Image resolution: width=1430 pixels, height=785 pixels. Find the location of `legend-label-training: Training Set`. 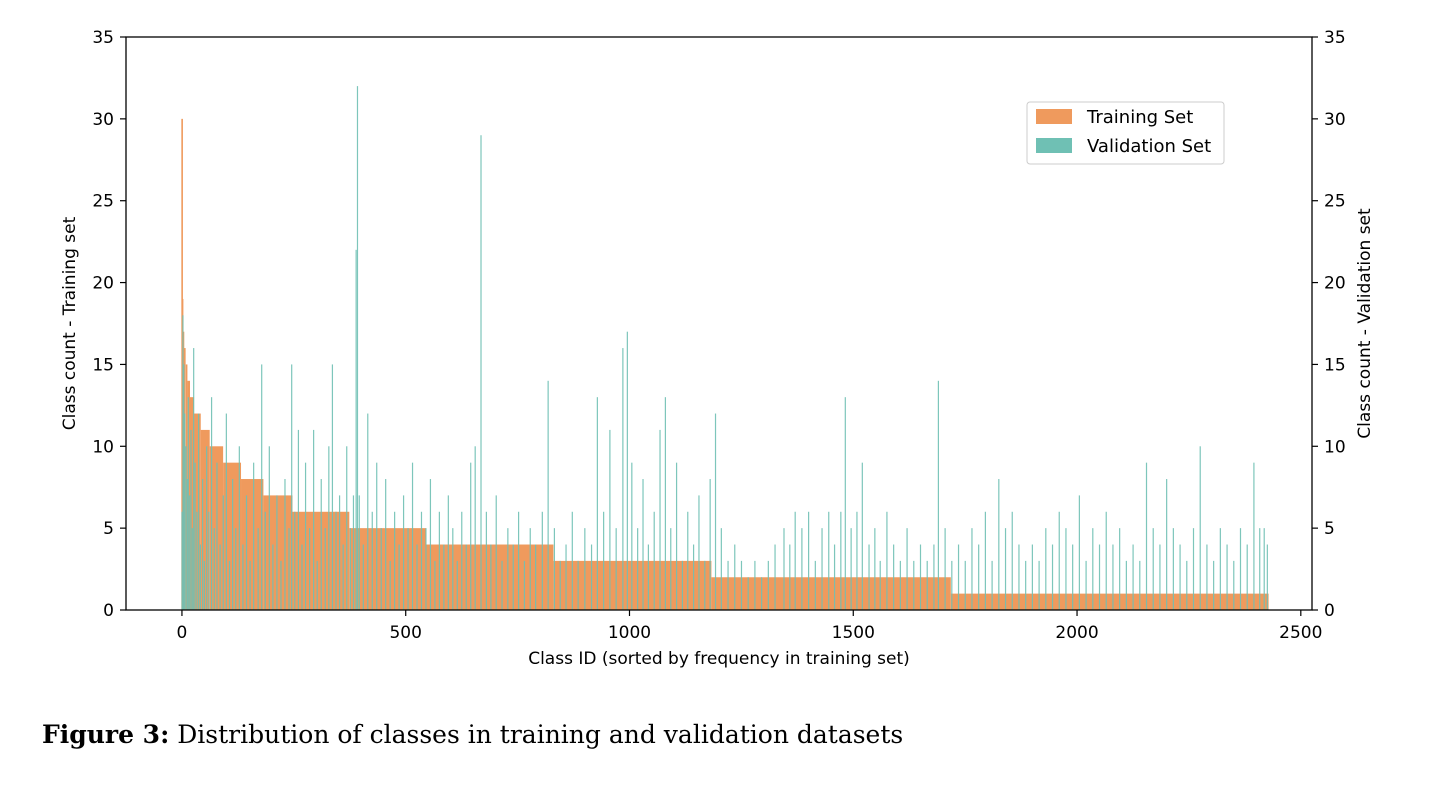

legend-label-training: Training Set is located at coordinates (1139, 117).